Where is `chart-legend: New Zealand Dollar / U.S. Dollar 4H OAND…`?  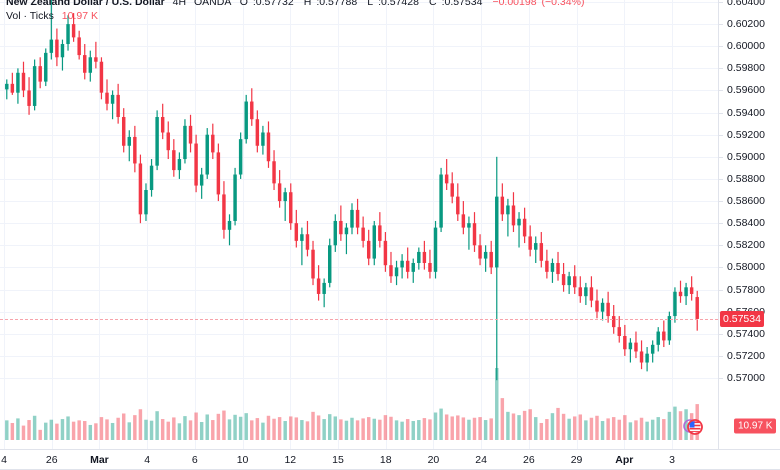 chart-legend: New Zealand Dollar / U.S. Dollar 4H OAND… is located at coordinates (297, 11).